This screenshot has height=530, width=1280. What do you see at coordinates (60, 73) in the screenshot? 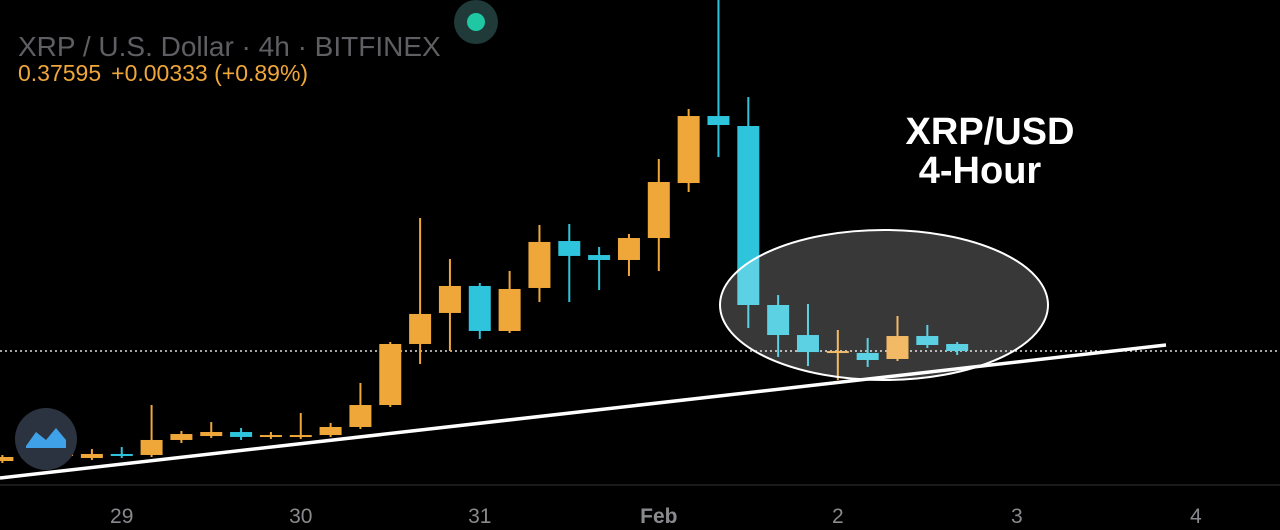
I see `last-price: 0.37595` at bounding box center [60, 73].